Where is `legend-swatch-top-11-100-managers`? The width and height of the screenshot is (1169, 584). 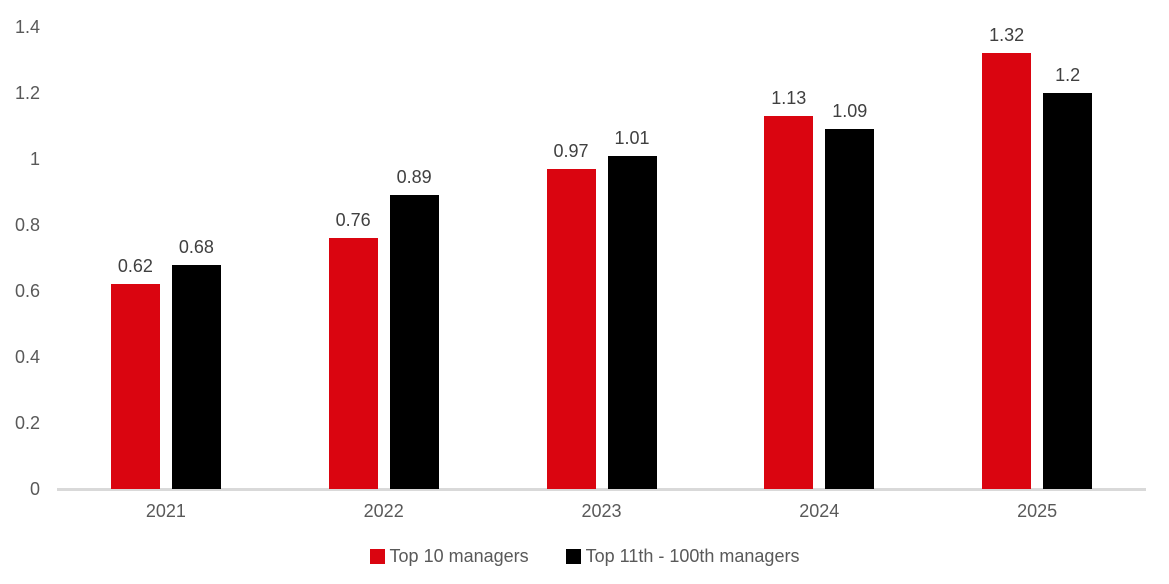
legend-swatch-top-11-100-managers is located at coordinates (573, 556).